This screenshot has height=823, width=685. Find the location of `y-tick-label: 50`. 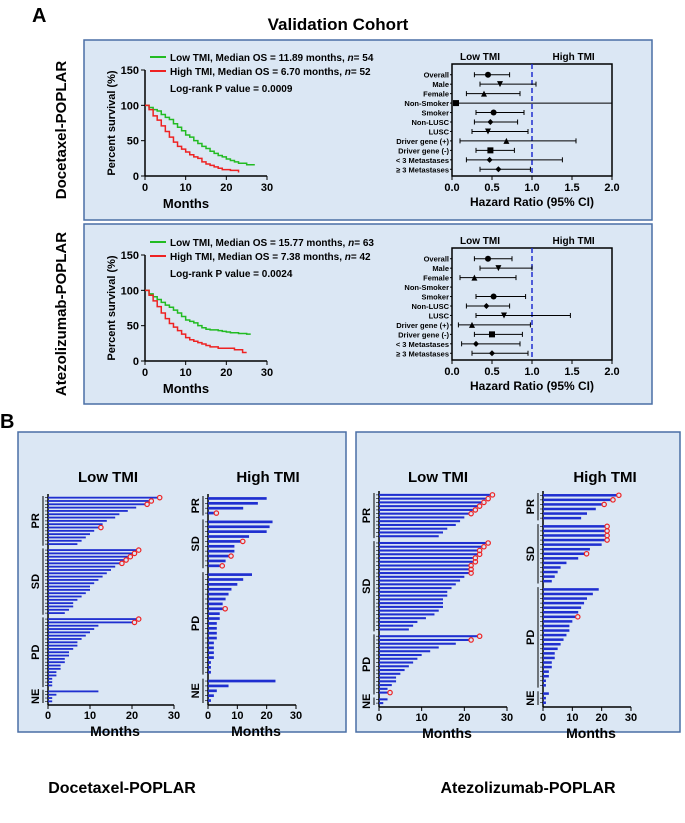

y-tick-label: 50 is located at coordinates (133, 327).